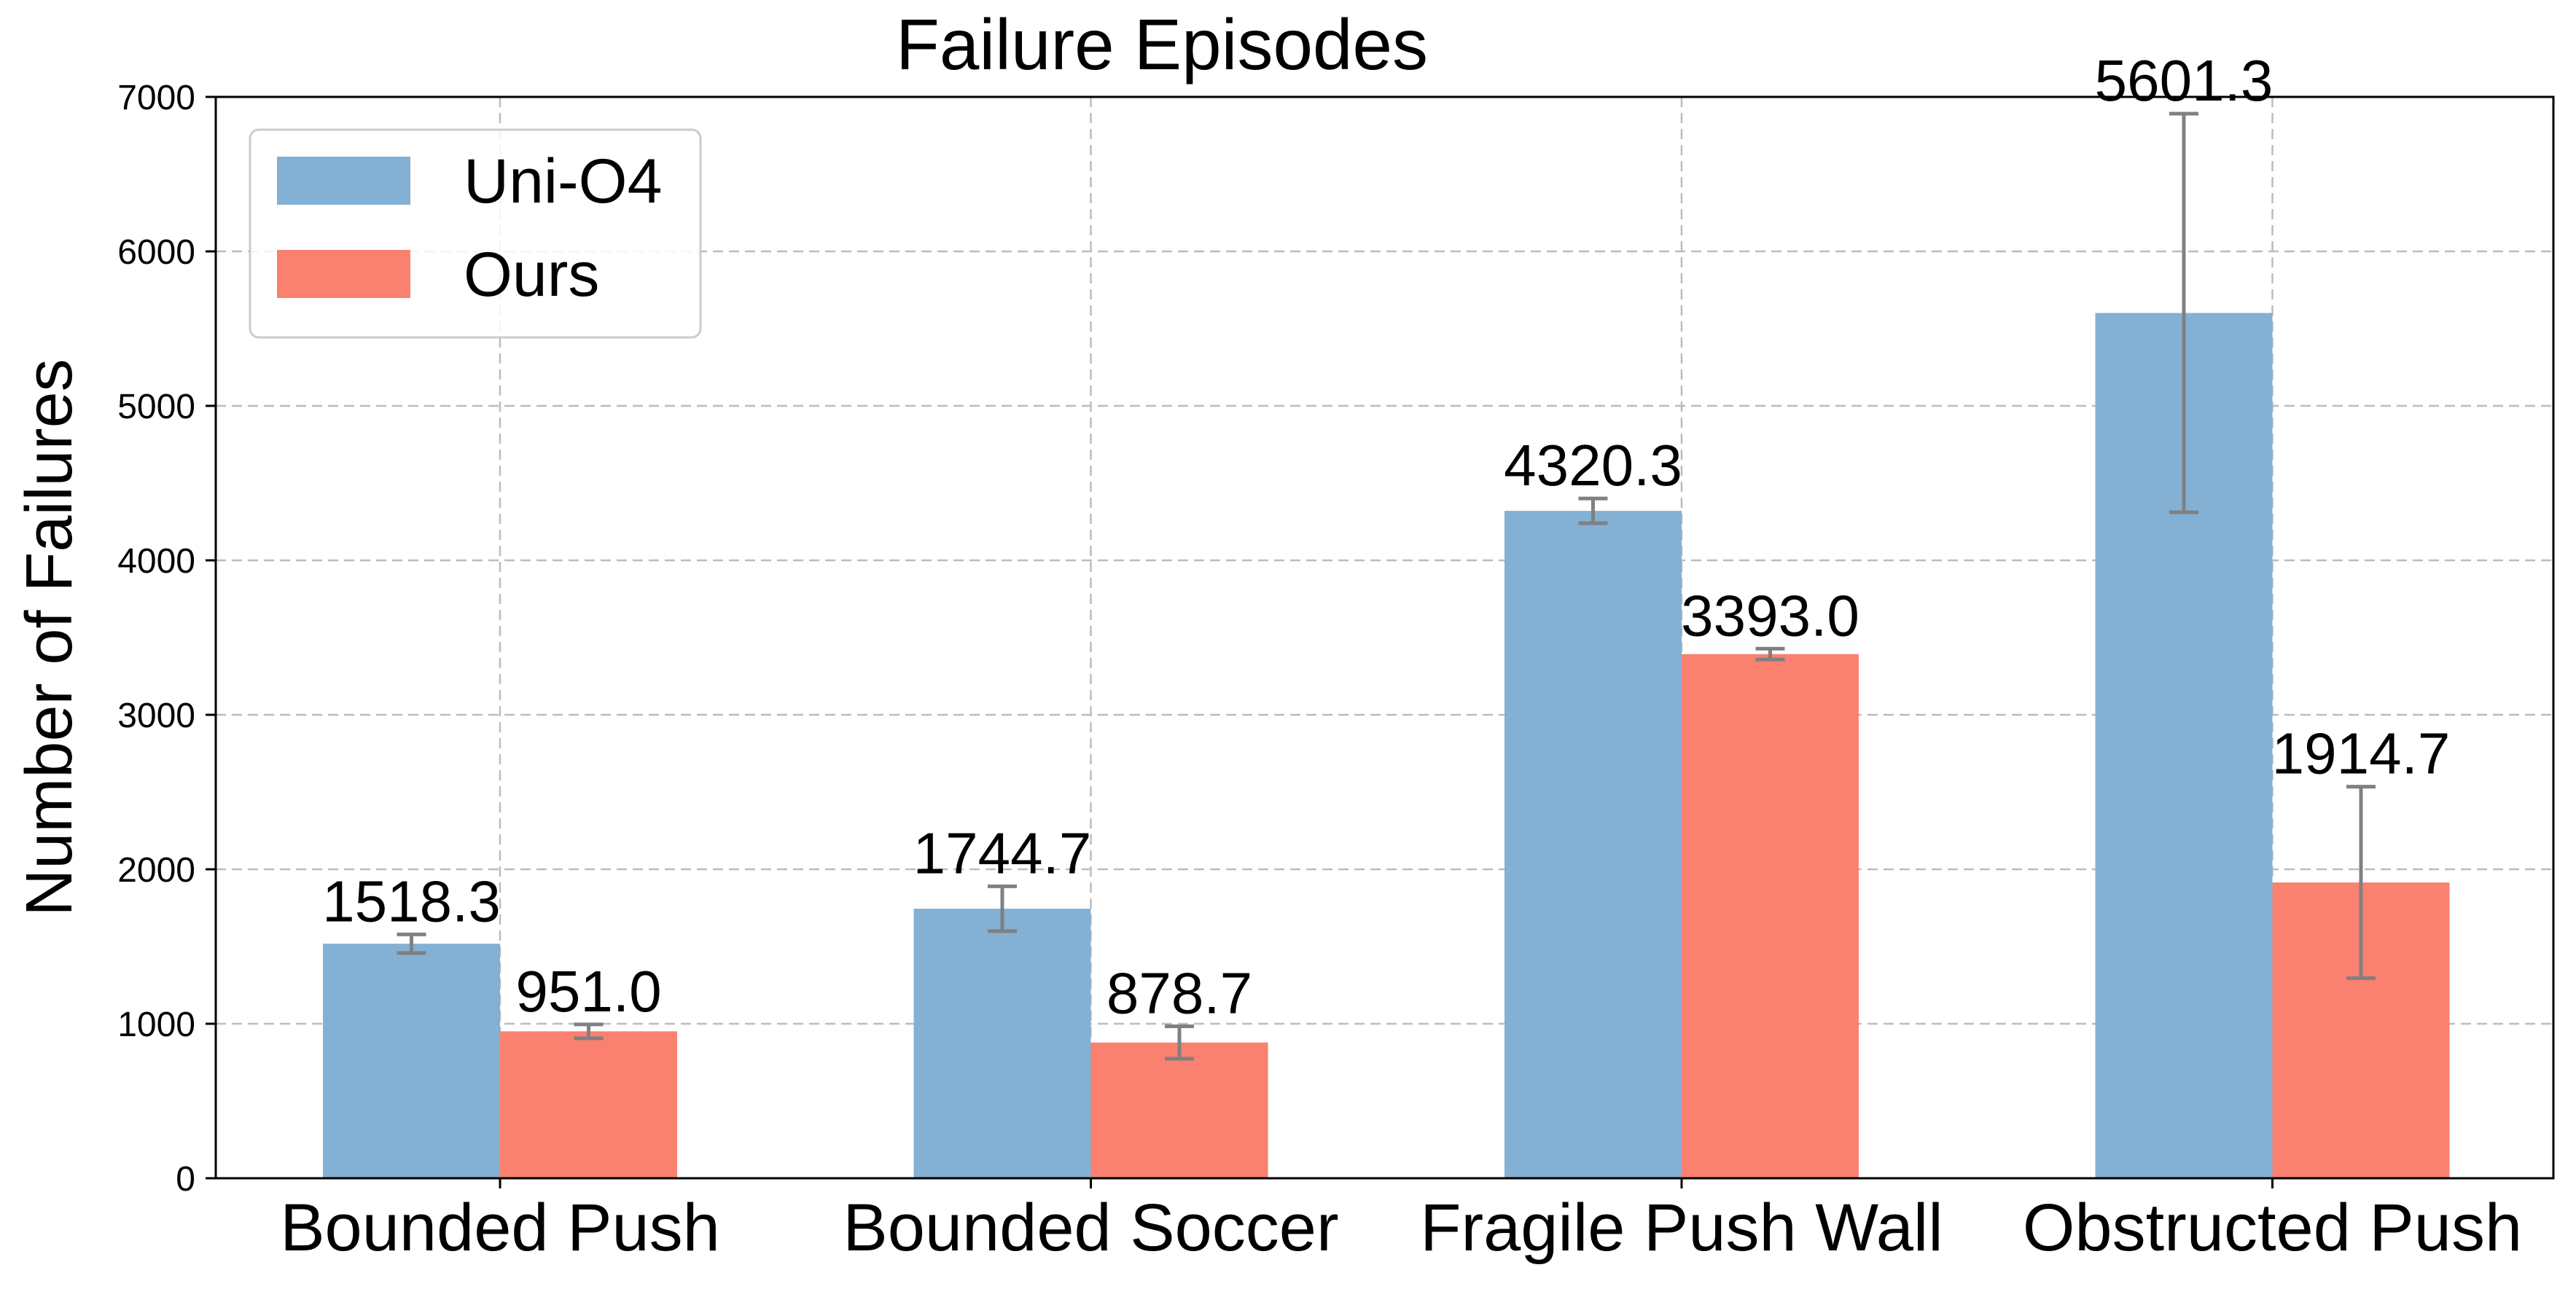  What do you see at coordinates (344, 181) in the screenshot?
I see `legend-swatch-uni-o4` at bounding box center [344, 181].